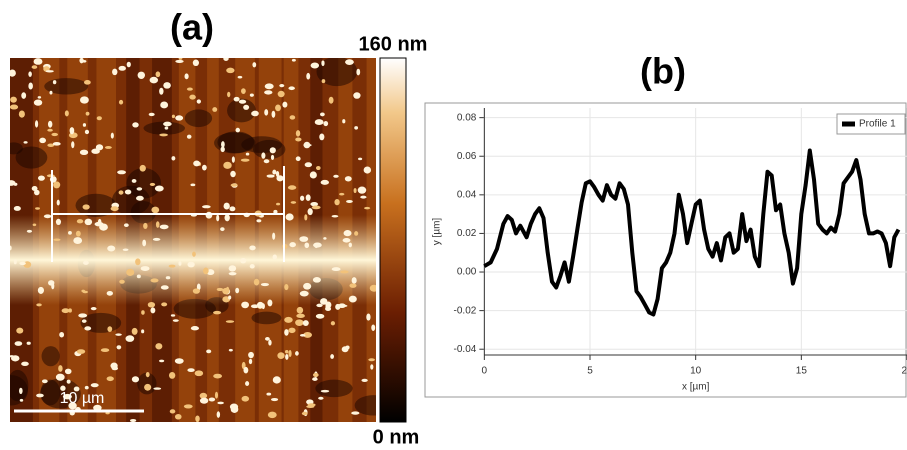 Image resolution: width=907 pixels, height=450 pixels. Describe the element at coordinates (590, 371) in the screenshot. I see `x-tick-label: 5` at that location.